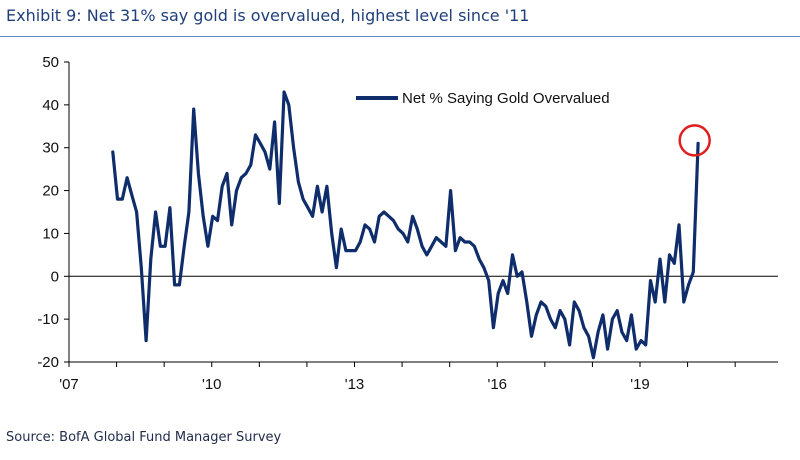 The width and height of the screenshot is (800, 460). Describe the element at coordinates (55, 276) in the screenshot. I see `y-tick-label: 0` at that location.